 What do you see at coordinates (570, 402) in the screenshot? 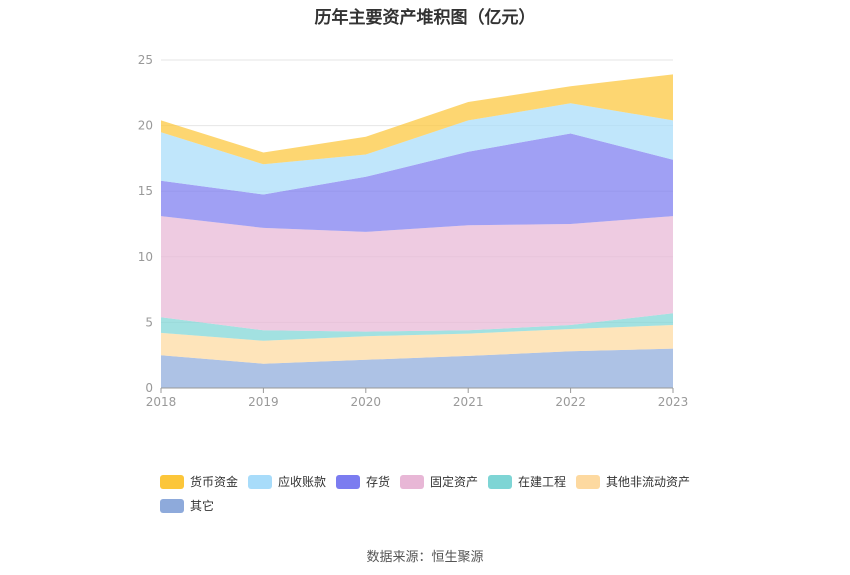
I see `x-tick-label: 2022` at bounding box center [570, 402].